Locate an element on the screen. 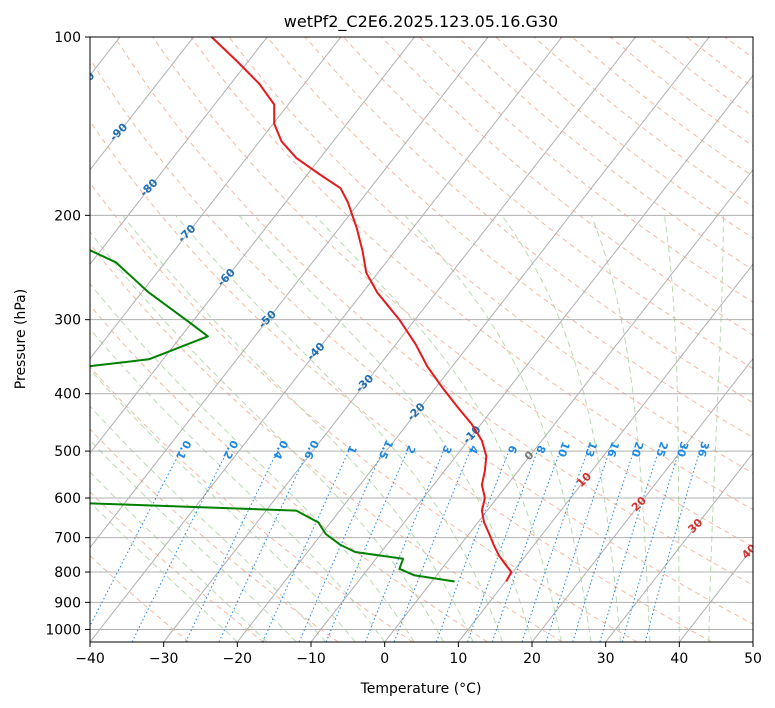  mixing-ratio-label: 0.1 is located at coordinates (183, 449).